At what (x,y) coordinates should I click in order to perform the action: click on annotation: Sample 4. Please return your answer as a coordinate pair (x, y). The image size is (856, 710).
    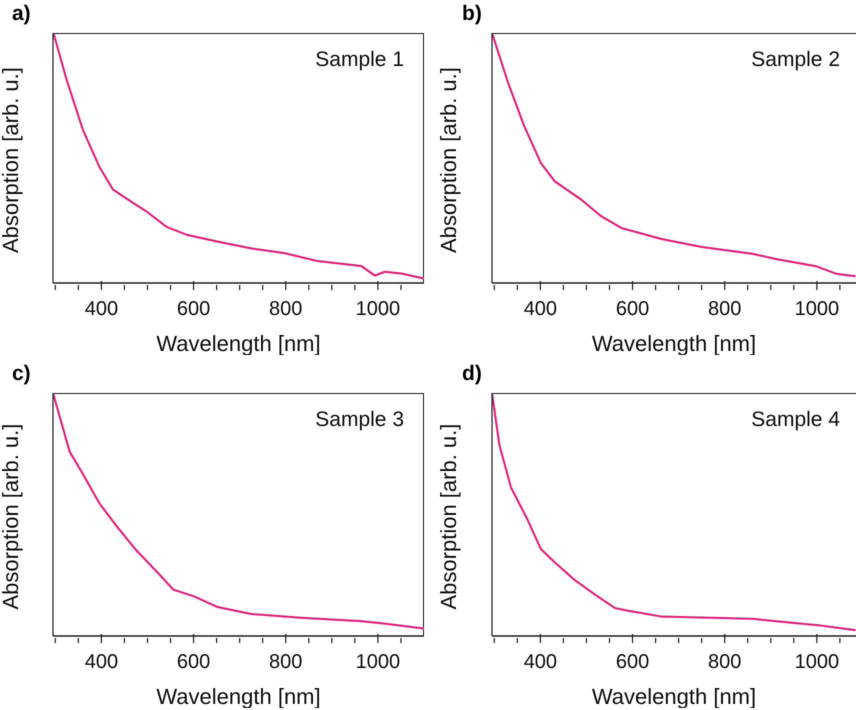
    Looking at the image, I should click on (795, 420).